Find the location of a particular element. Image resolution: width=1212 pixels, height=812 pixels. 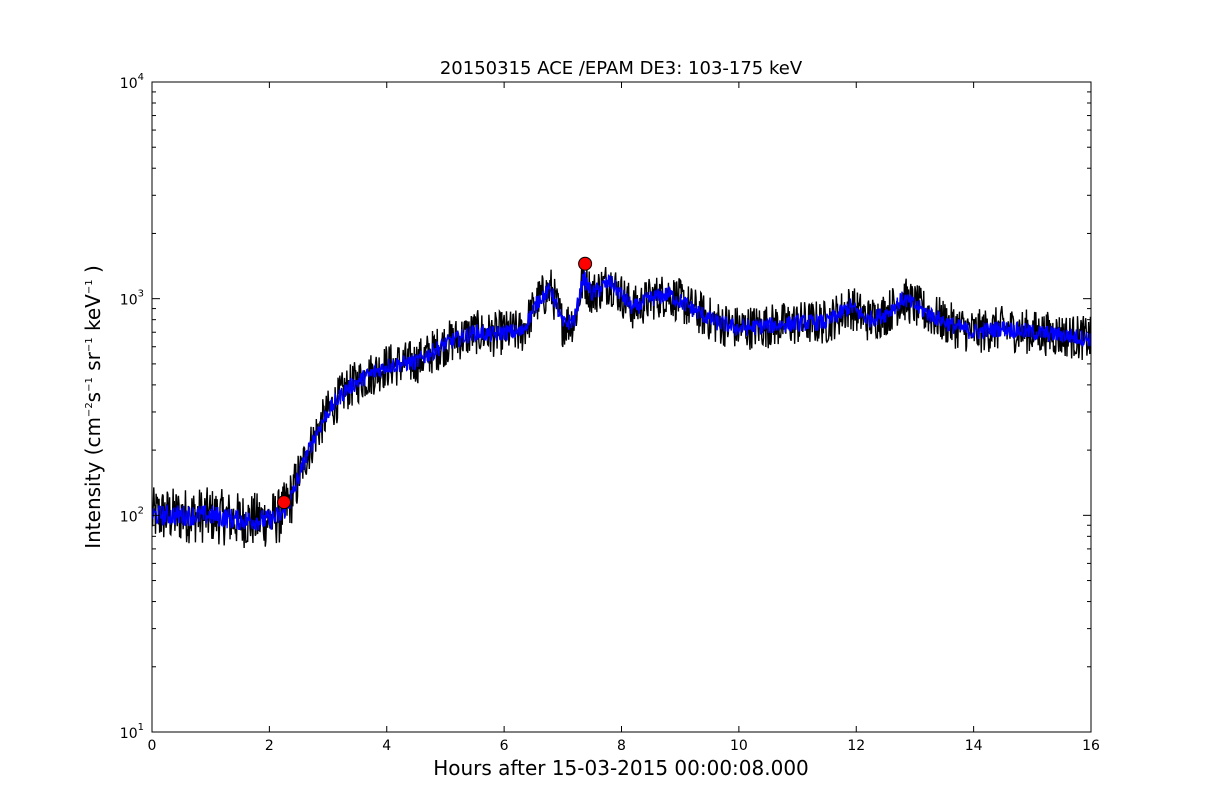

y-tick-label: 10¹ is located at coordinates (132, 732).